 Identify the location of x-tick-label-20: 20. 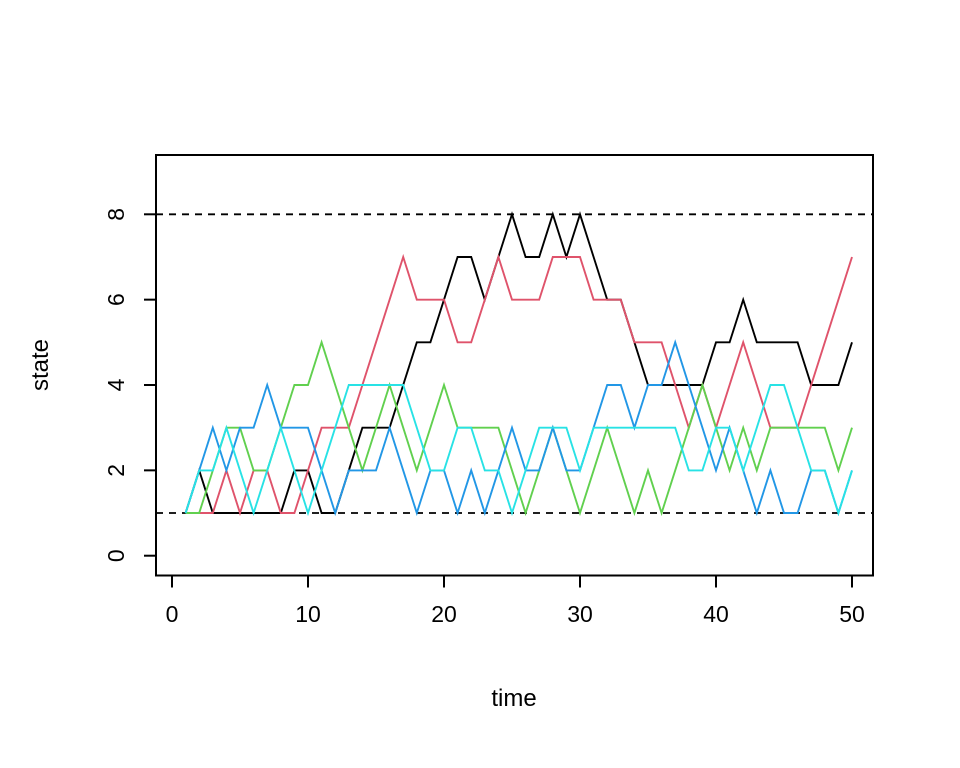
(444, 614).